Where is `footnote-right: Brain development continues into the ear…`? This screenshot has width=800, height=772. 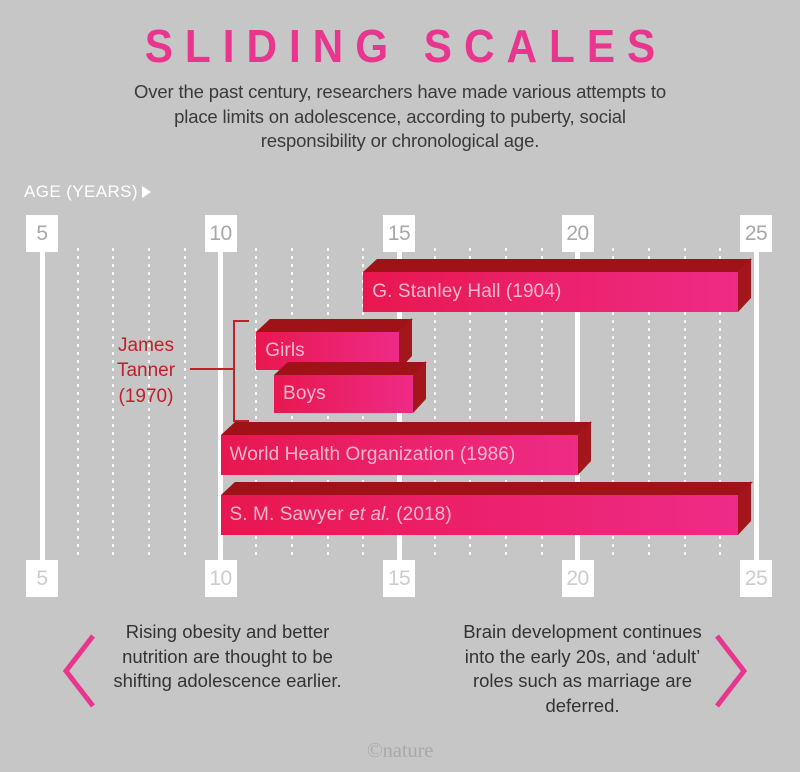
footnote-right: Brain development continues into the ear… is located at coordinates (582, 668).